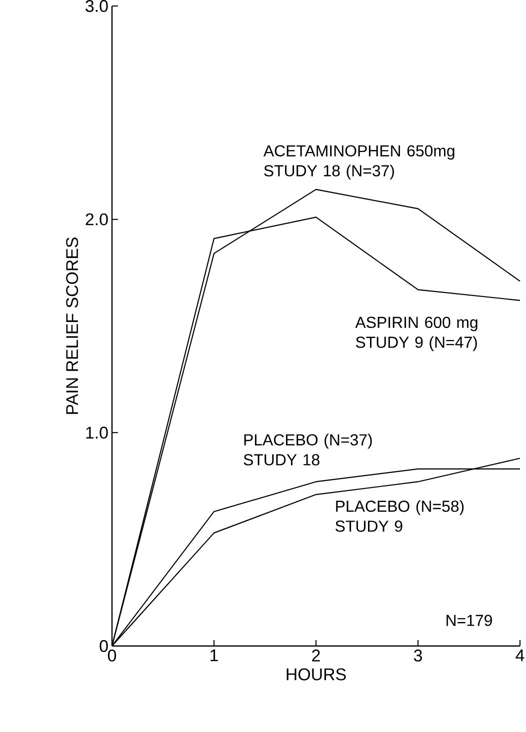  Describe the element at coordinates (308, 450) in the screenshot. I see `series-label: PLACEBO (N=37) STUDY 18` at that location.